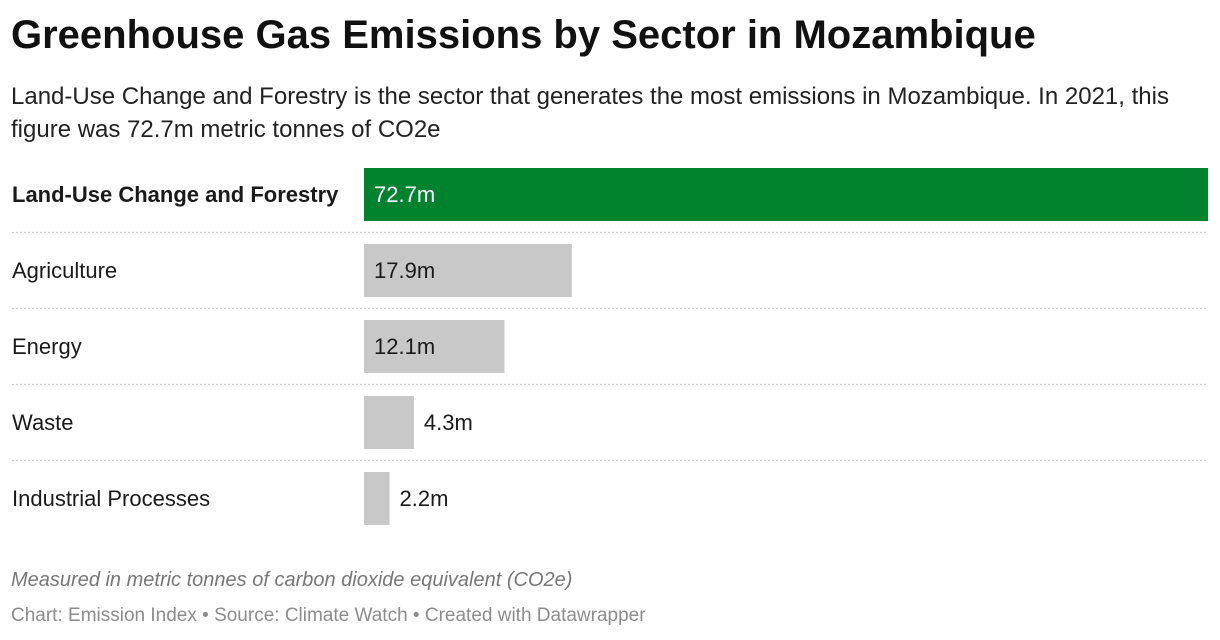 Image resolution: width=1220 pixels, height=640 pixels. What do you see at coordinates (64, 270) in the screenshot?
I see `category-label-agriculture: Agriculture` at bounding box center [64, 270].